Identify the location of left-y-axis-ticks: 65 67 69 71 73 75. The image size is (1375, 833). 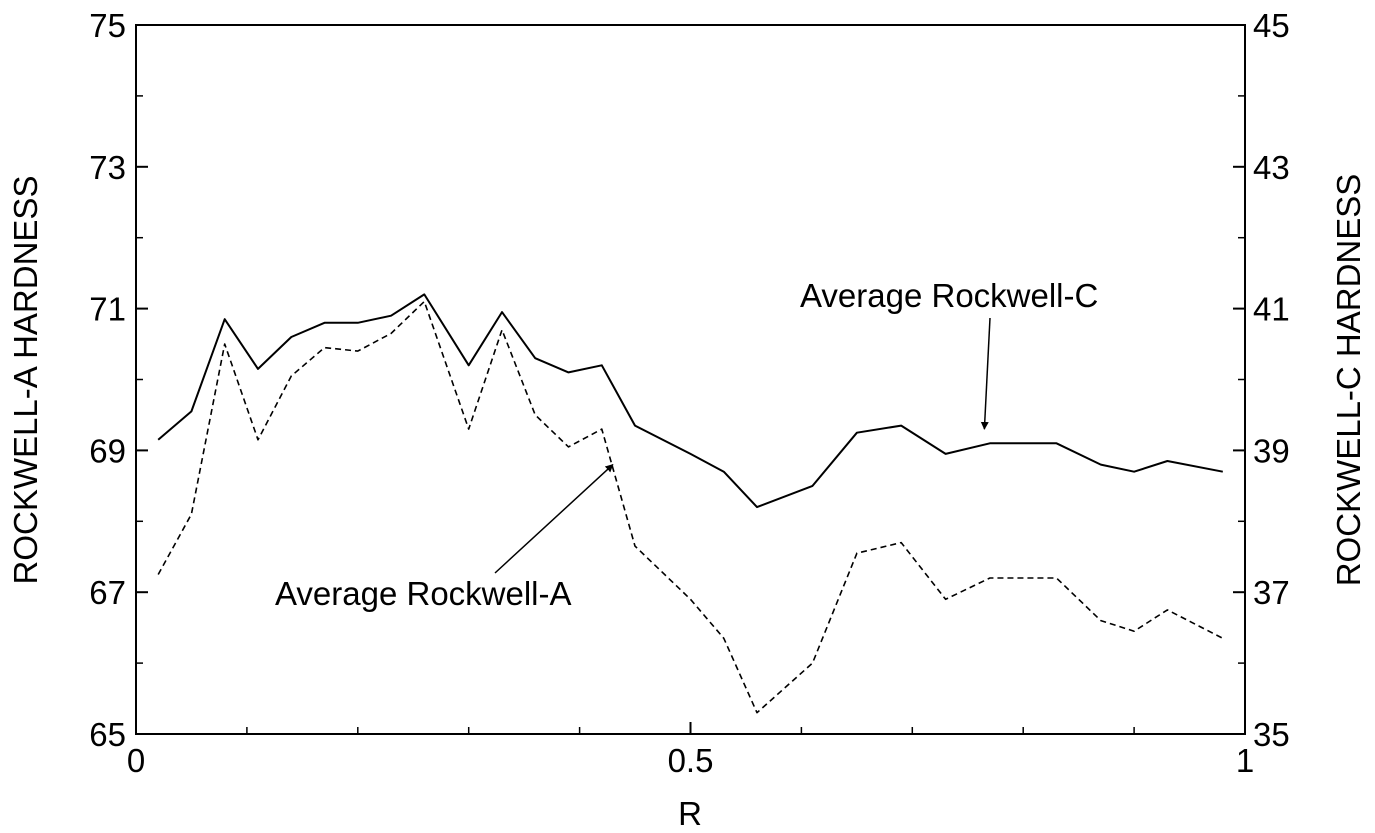
(118, 380).